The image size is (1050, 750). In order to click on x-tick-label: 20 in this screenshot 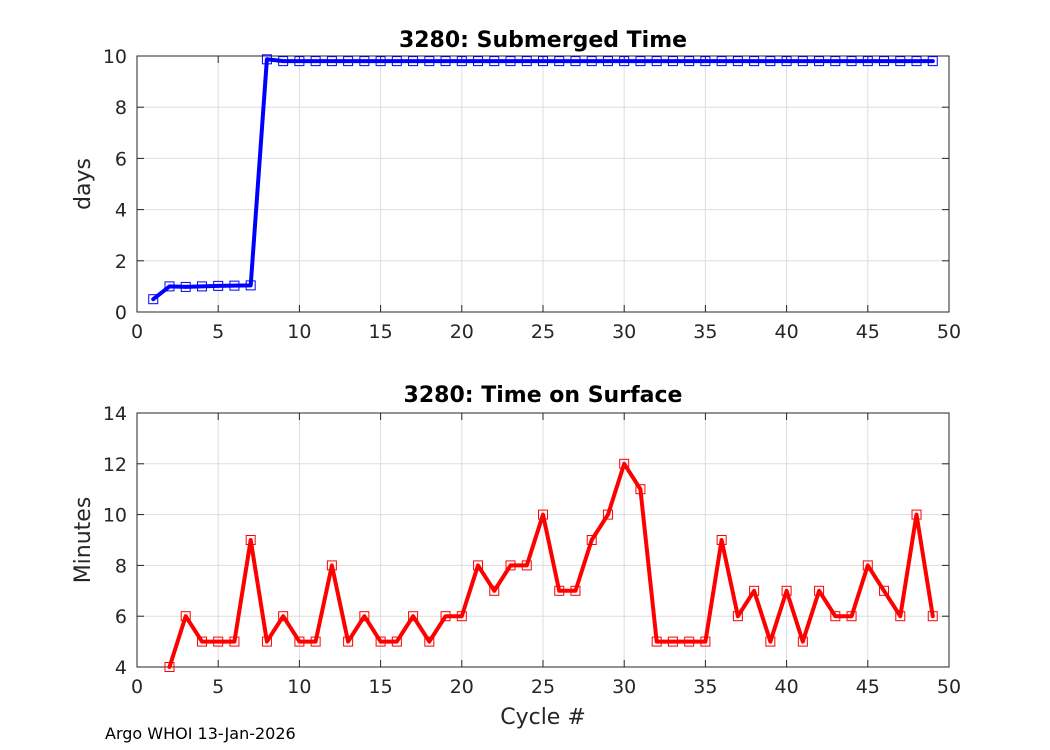, I will do `click(462, 332)`.